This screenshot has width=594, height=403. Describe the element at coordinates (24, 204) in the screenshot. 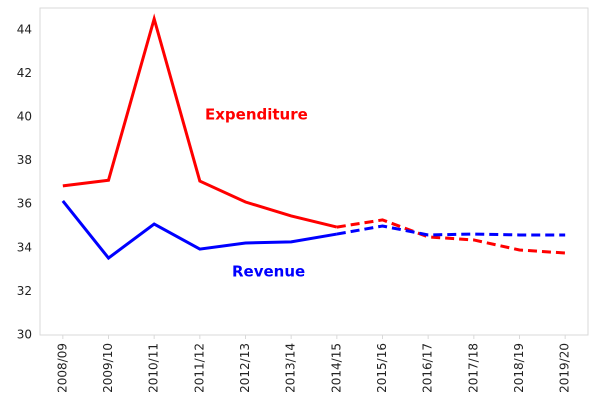

I see `y-tick-label: 36` at that location.